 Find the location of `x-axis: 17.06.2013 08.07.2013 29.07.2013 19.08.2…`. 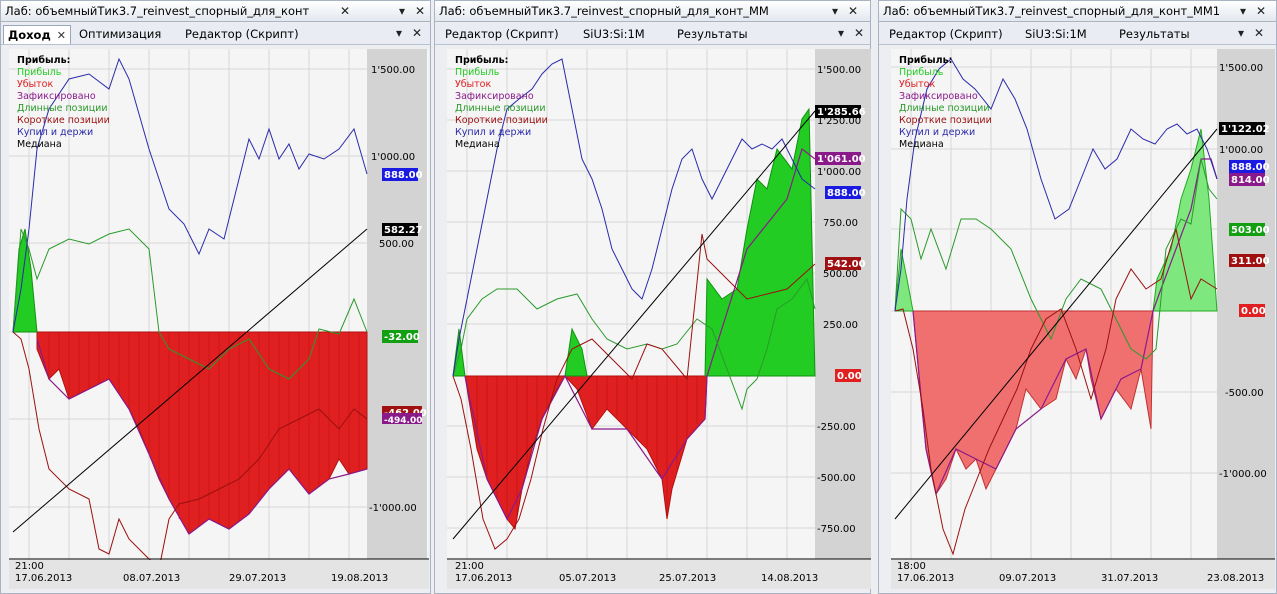

x-axis: 17.06.2013 08.07.2013 29.07.2013 19.08.2… is located at coordinates (201, 578).